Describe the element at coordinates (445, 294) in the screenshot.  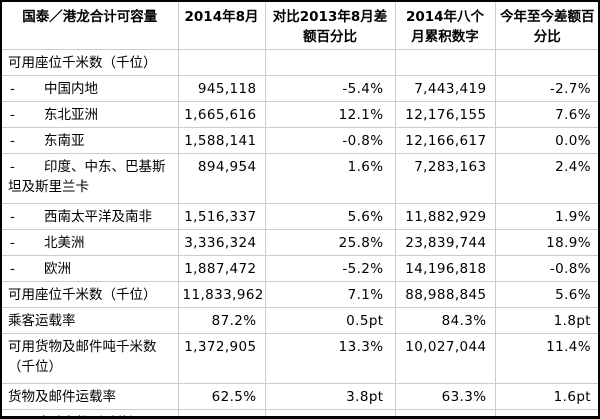
I see `cell-cumulative: 88,988,845` at that location.